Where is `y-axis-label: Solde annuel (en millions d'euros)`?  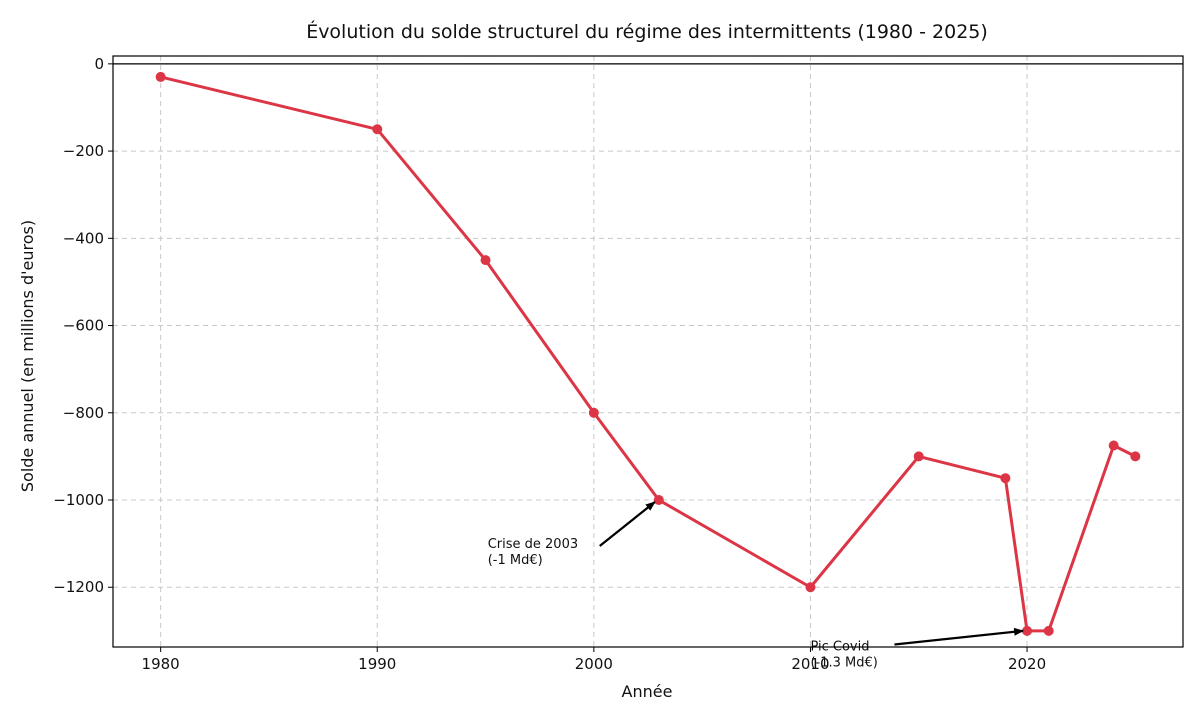
y-axis-label: Solde annuel (en millions d'euros) is located at coordinates (27, 356).